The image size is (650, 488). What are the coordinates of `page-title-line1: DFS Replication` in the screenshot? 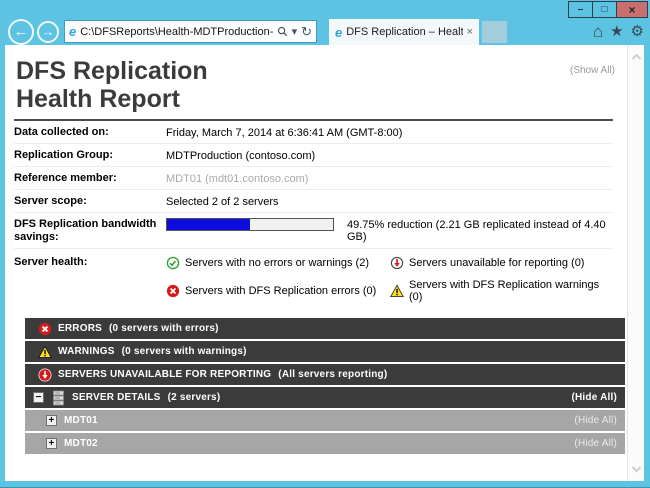 It's located at (112, 71).